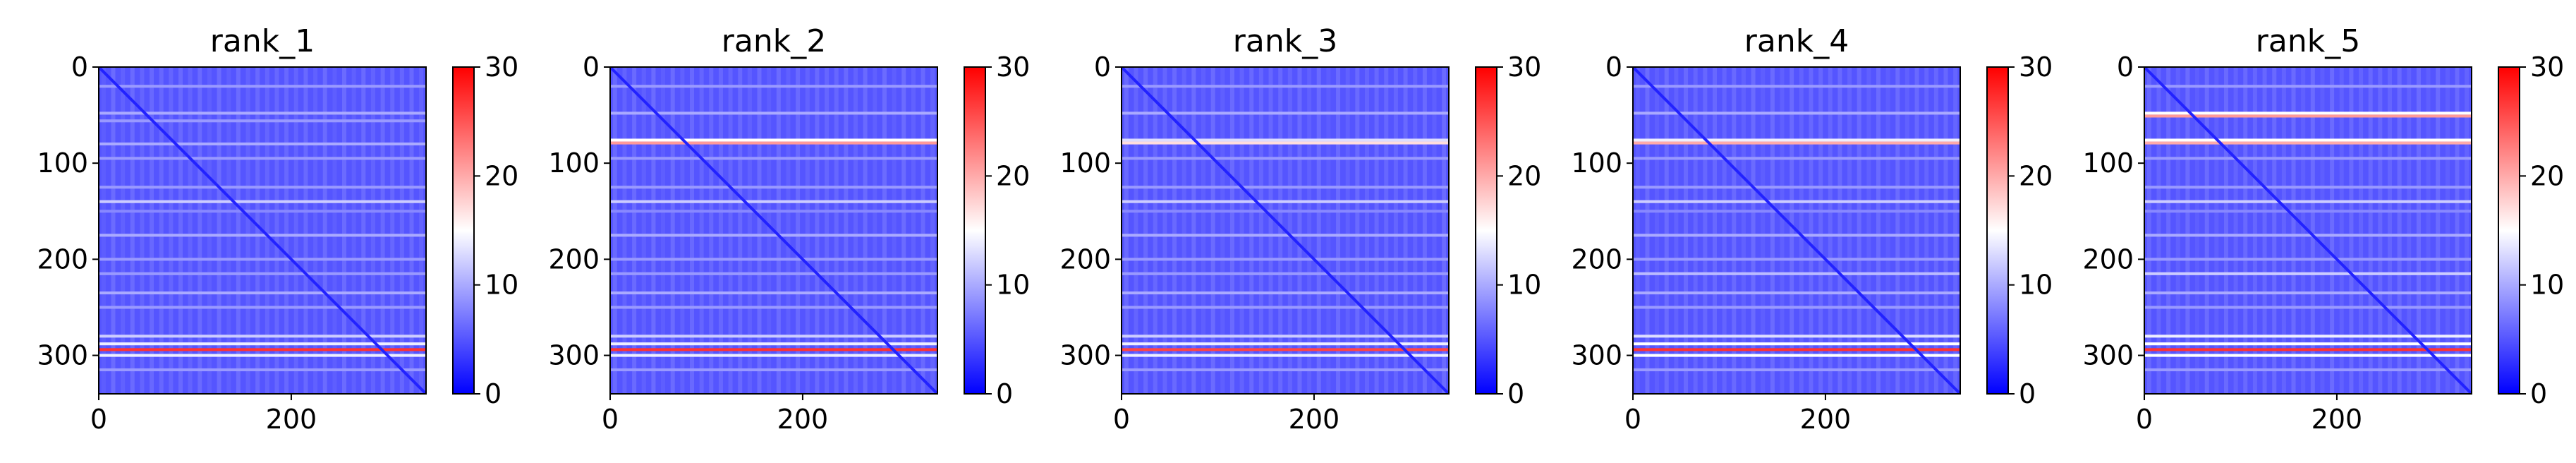  What do you see at coordinates (2538, 393) in the screenshot?
I see `colorbar-tick-label: 0` at bounding box center [2538, 393].